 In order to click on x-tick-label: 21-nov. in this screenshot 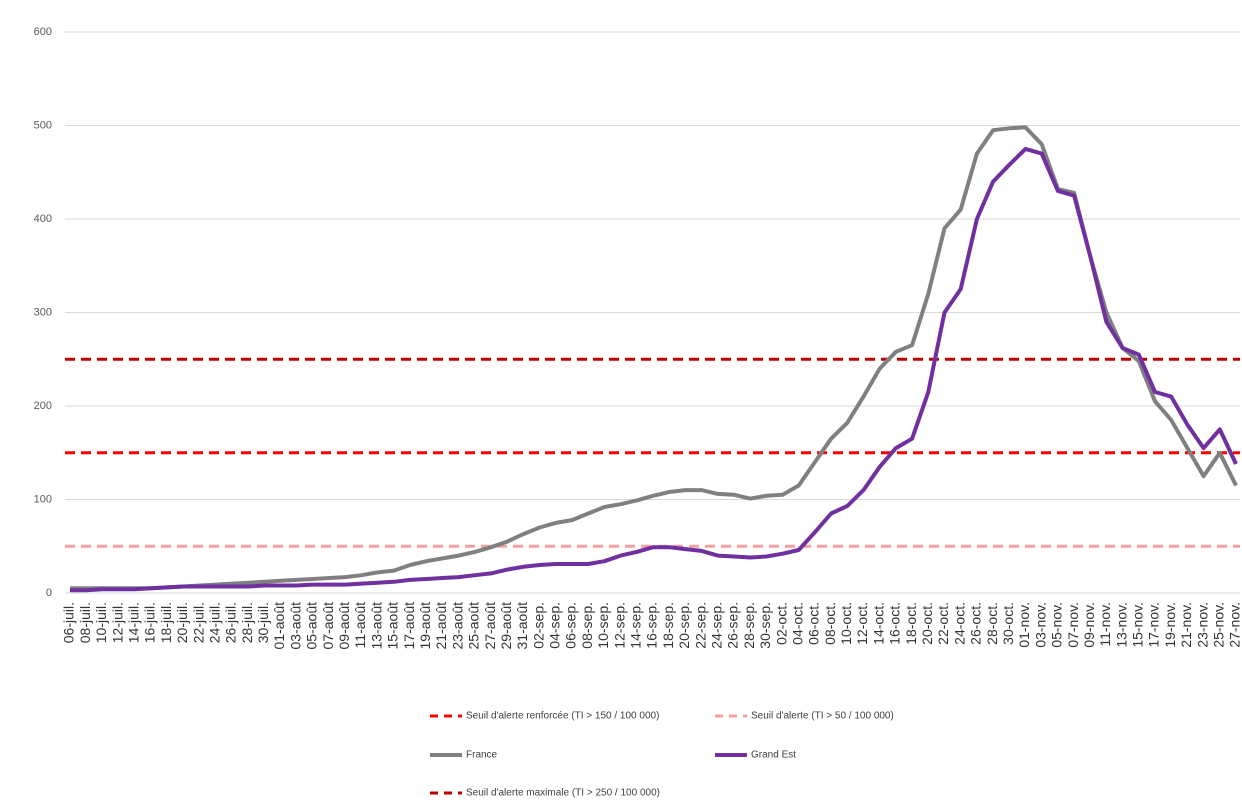, I will do `click(1186, 625)`.